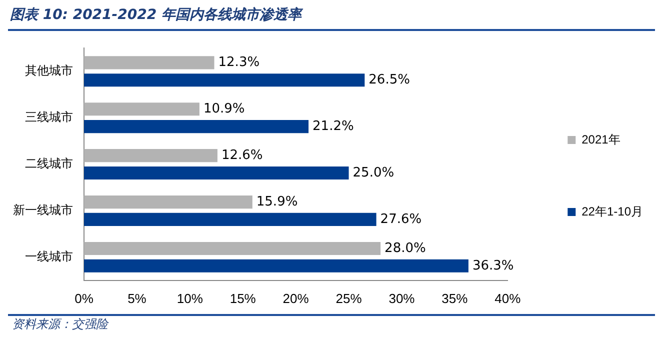  Describe the element at coordinates (373, 172) in the screenshot. I see `data-label: 25.0%` at that location.